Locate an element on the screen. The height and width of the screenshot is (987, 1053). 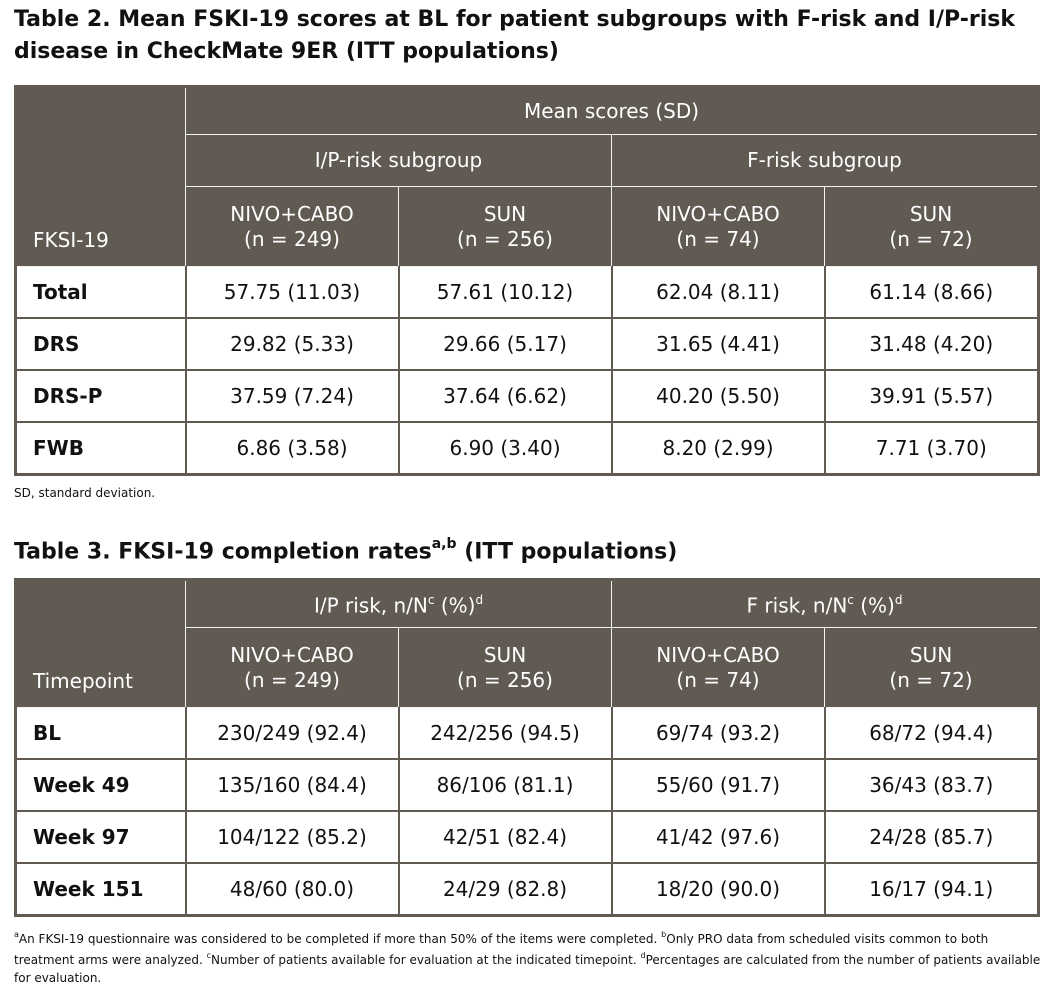
table-cell: 86/106 (81.1) is located at coordinates (505, 785).